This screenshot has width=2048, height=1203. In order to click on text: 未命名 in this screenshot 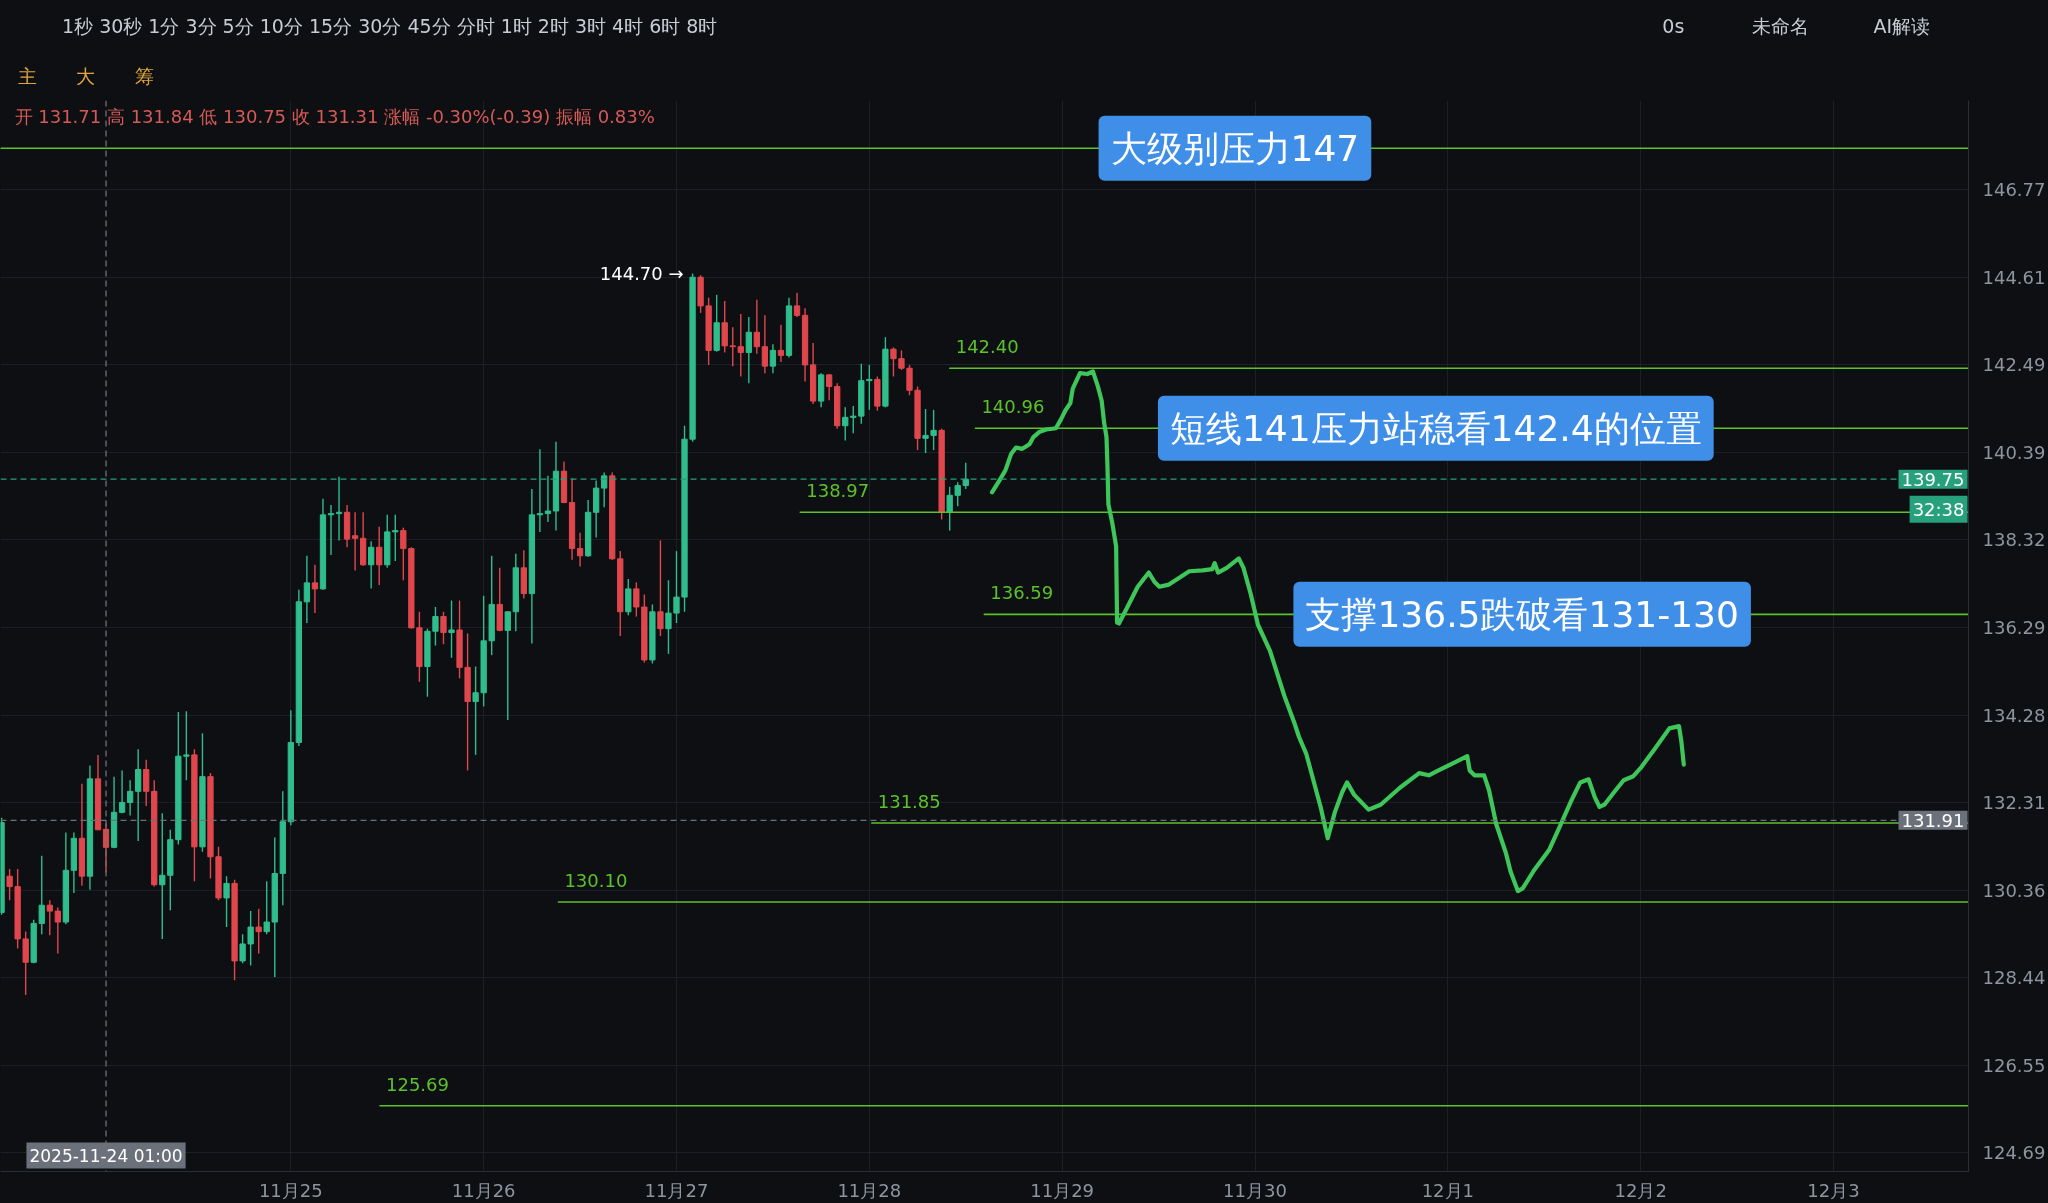, I will do `click(1780, 25)`.